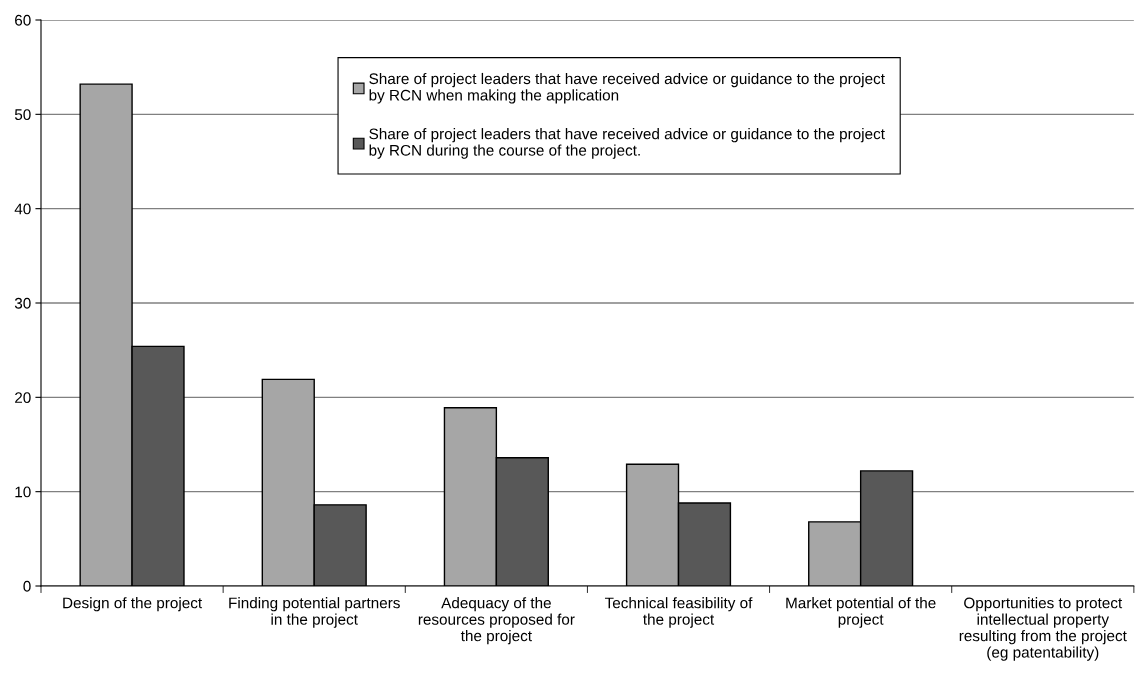 The image size is (1135, 675). I want to click on y-tick-label: 20, so click(23, 398).